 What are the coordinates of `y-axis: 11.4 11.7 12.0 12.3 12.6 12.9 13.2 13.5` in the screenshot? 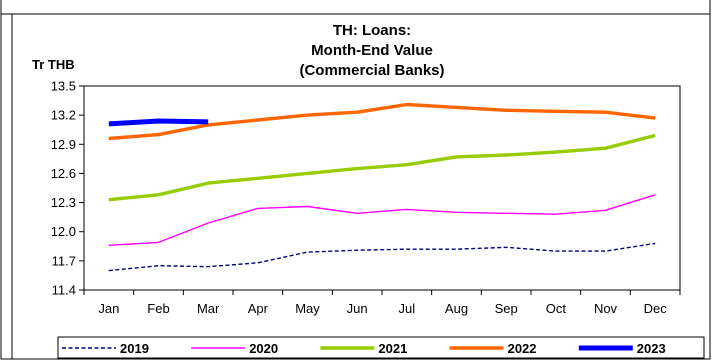 It's located at (67, 188).